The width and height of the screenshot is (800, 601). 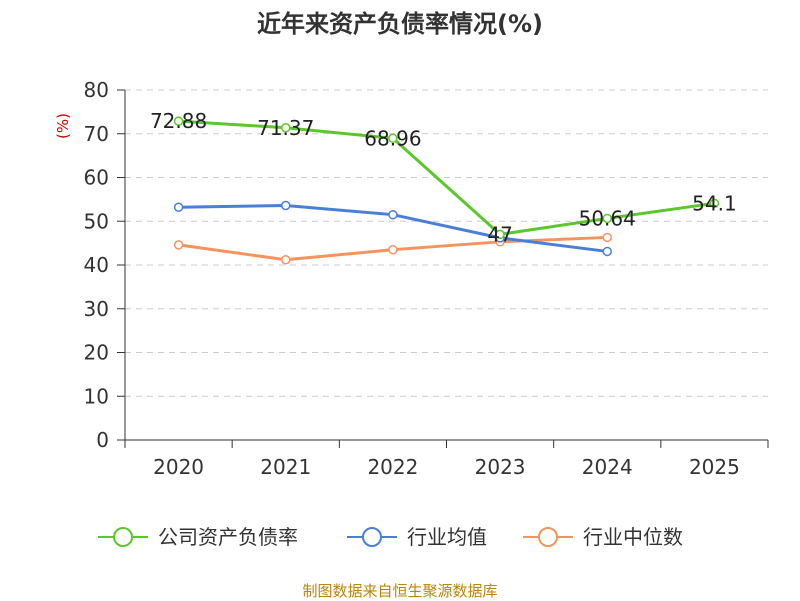 I want to click on x-tick-label: 2025, so click(x=714, y=467).